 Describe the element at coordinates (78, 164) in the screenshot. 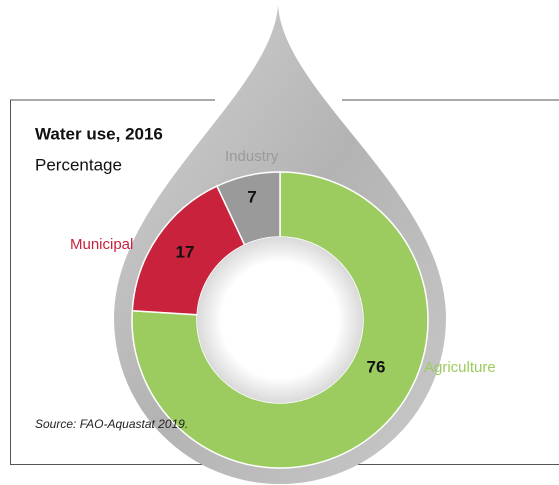

I see `chart-subtitle: Percentage` at that location.